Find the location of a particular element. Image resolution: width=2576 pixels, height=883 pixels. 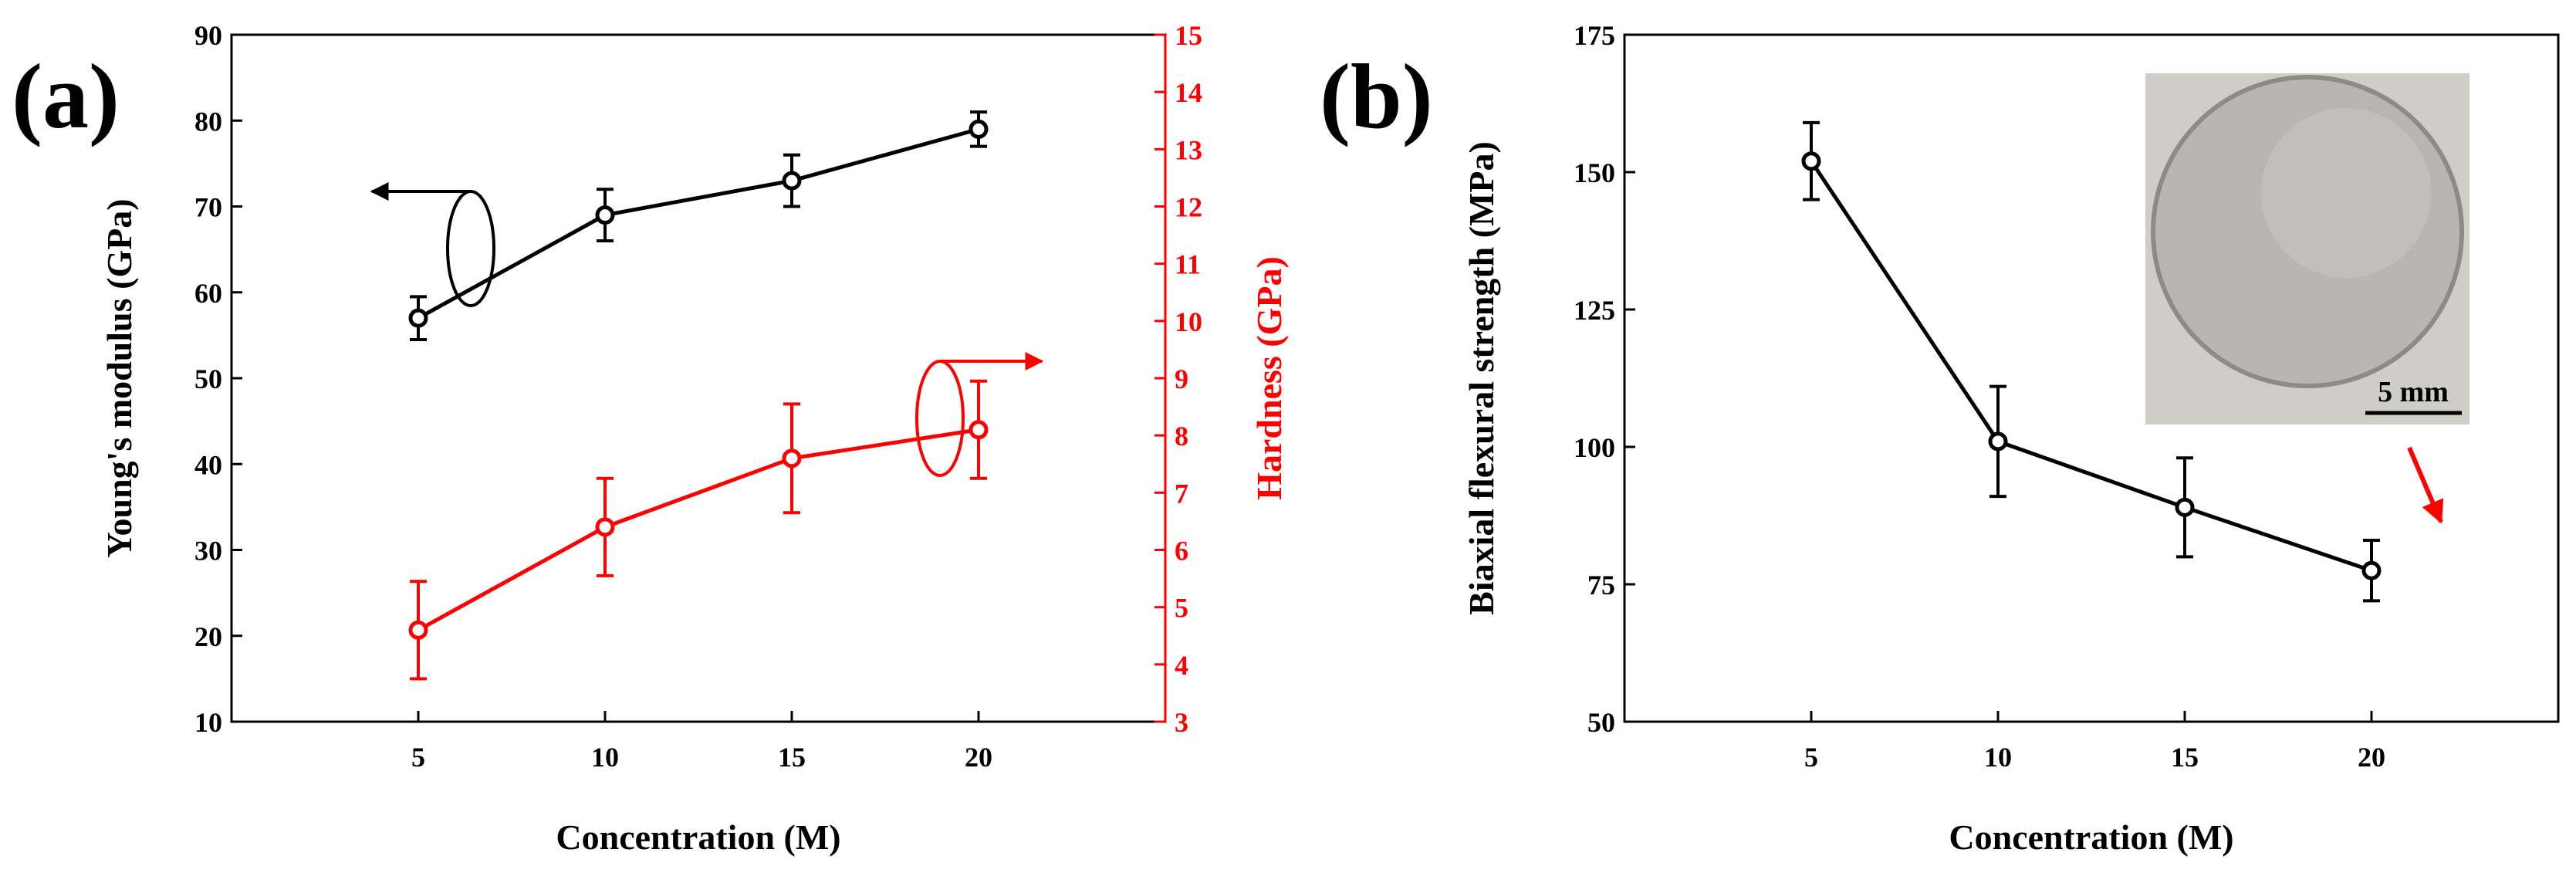

panel-b-x-axis-title: Concentration (M) is located at coordinates (2091, 837).